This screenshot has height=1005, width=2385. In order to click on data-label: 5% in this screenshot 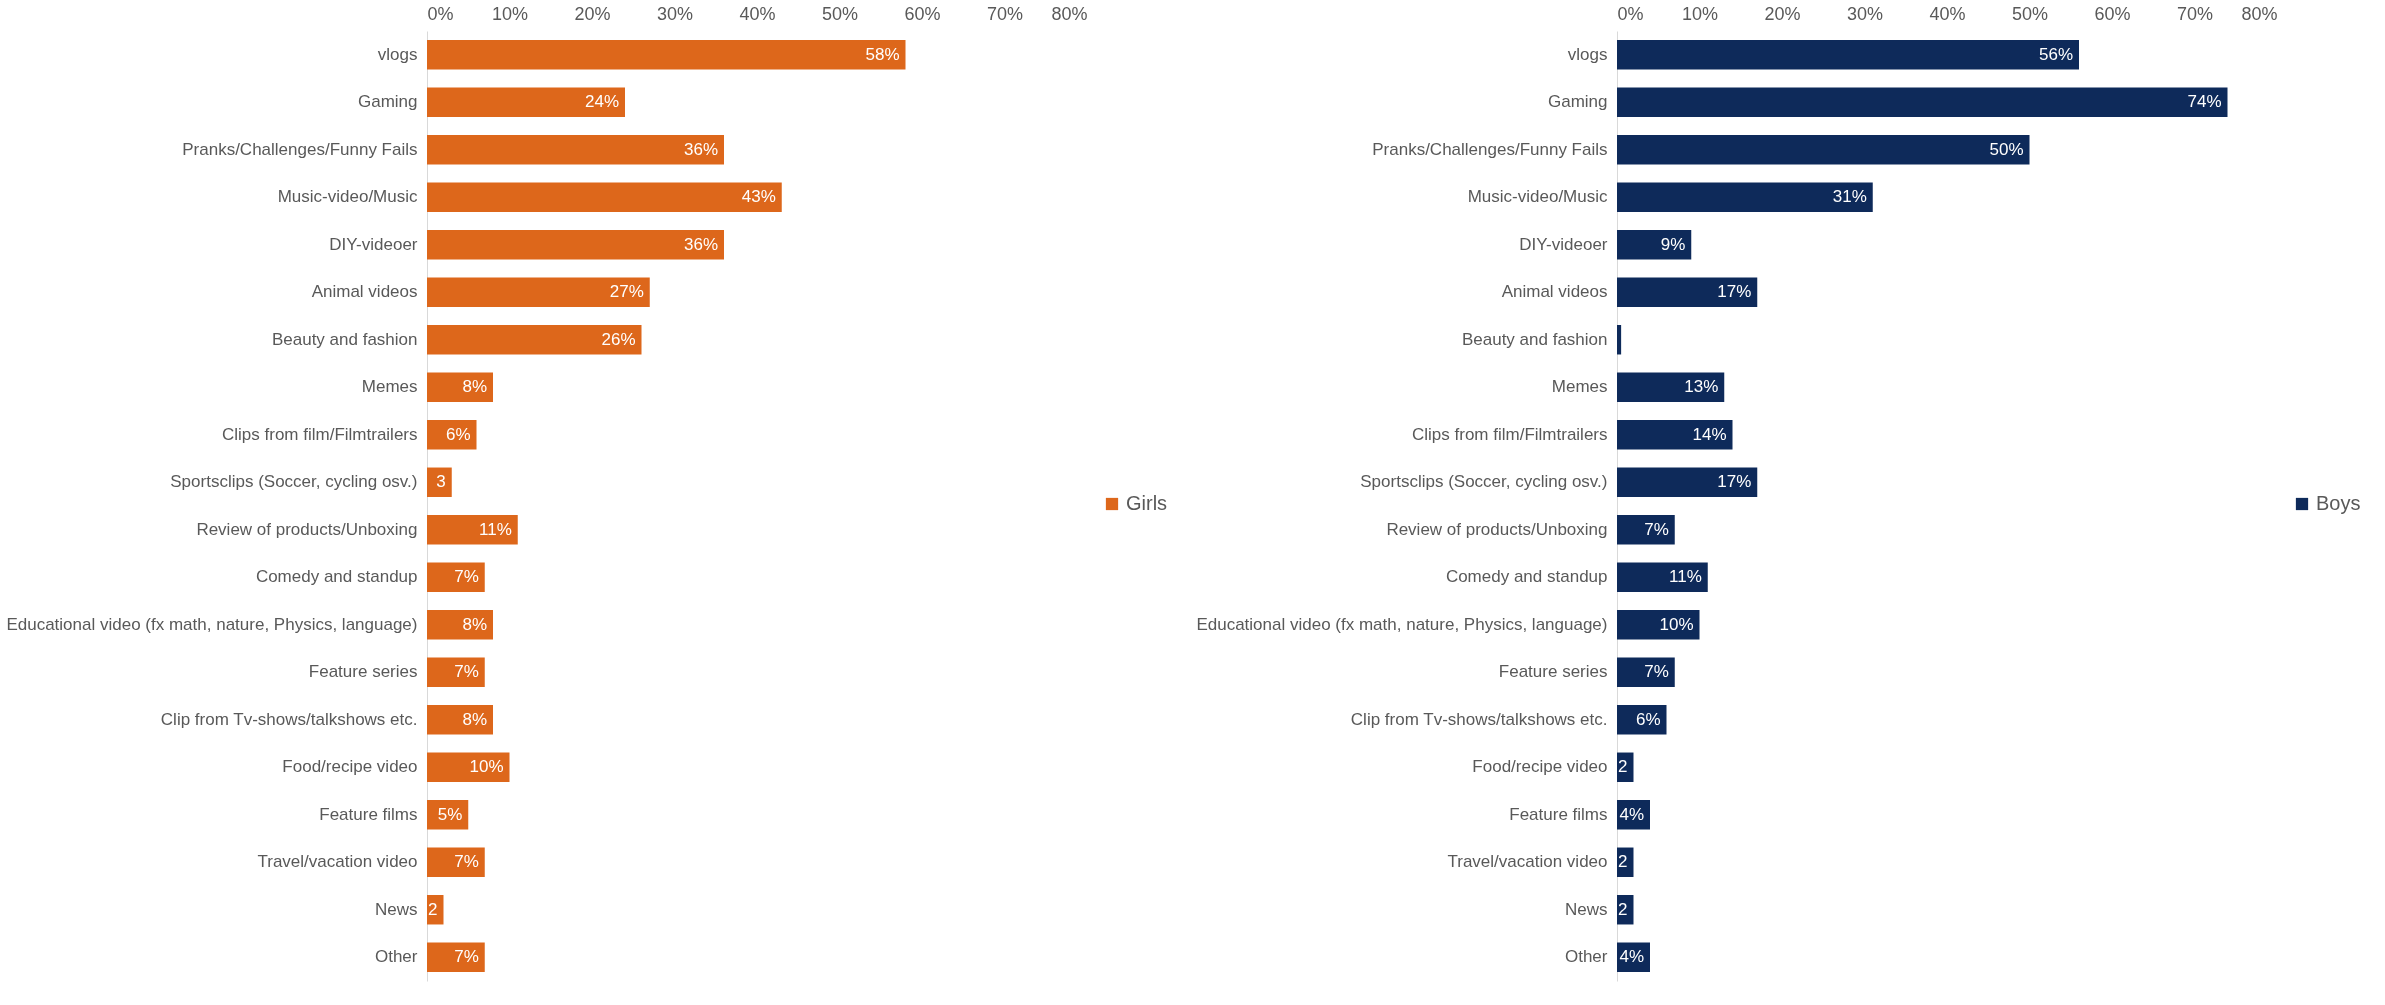, I will do `click(450, 814)`.